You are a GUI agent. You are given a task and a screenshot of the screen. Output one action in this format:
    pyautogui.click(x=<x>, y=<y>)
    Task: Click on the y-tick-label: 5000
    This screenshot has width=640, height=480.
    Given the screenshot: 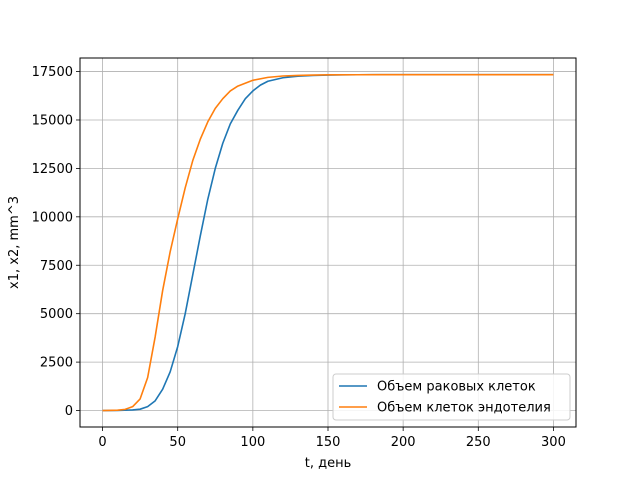 What is the action you would take?
    pyautogui.click(x=56, y=314)
    